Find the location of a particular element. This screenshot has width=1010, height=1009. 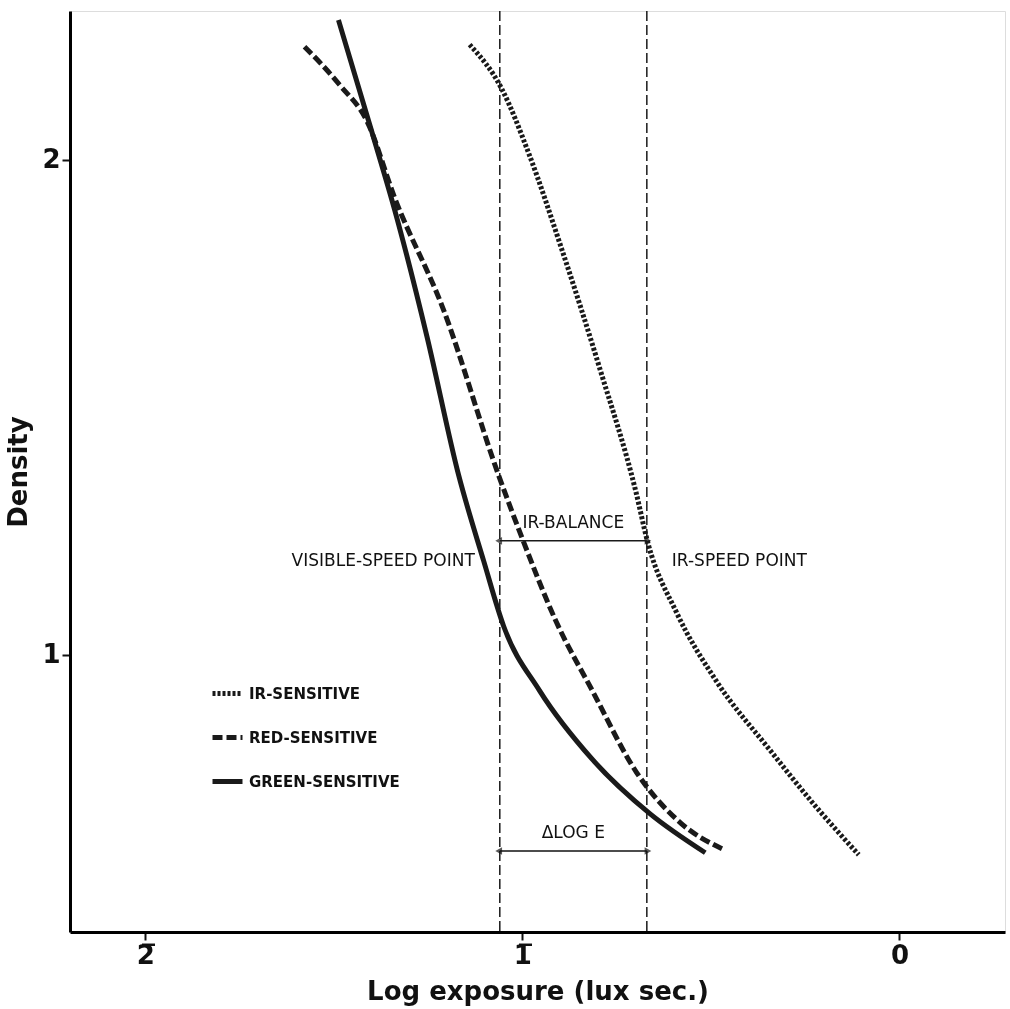

legend-label: GREEN-SENSITIVE is located at coordinates (324, 781).